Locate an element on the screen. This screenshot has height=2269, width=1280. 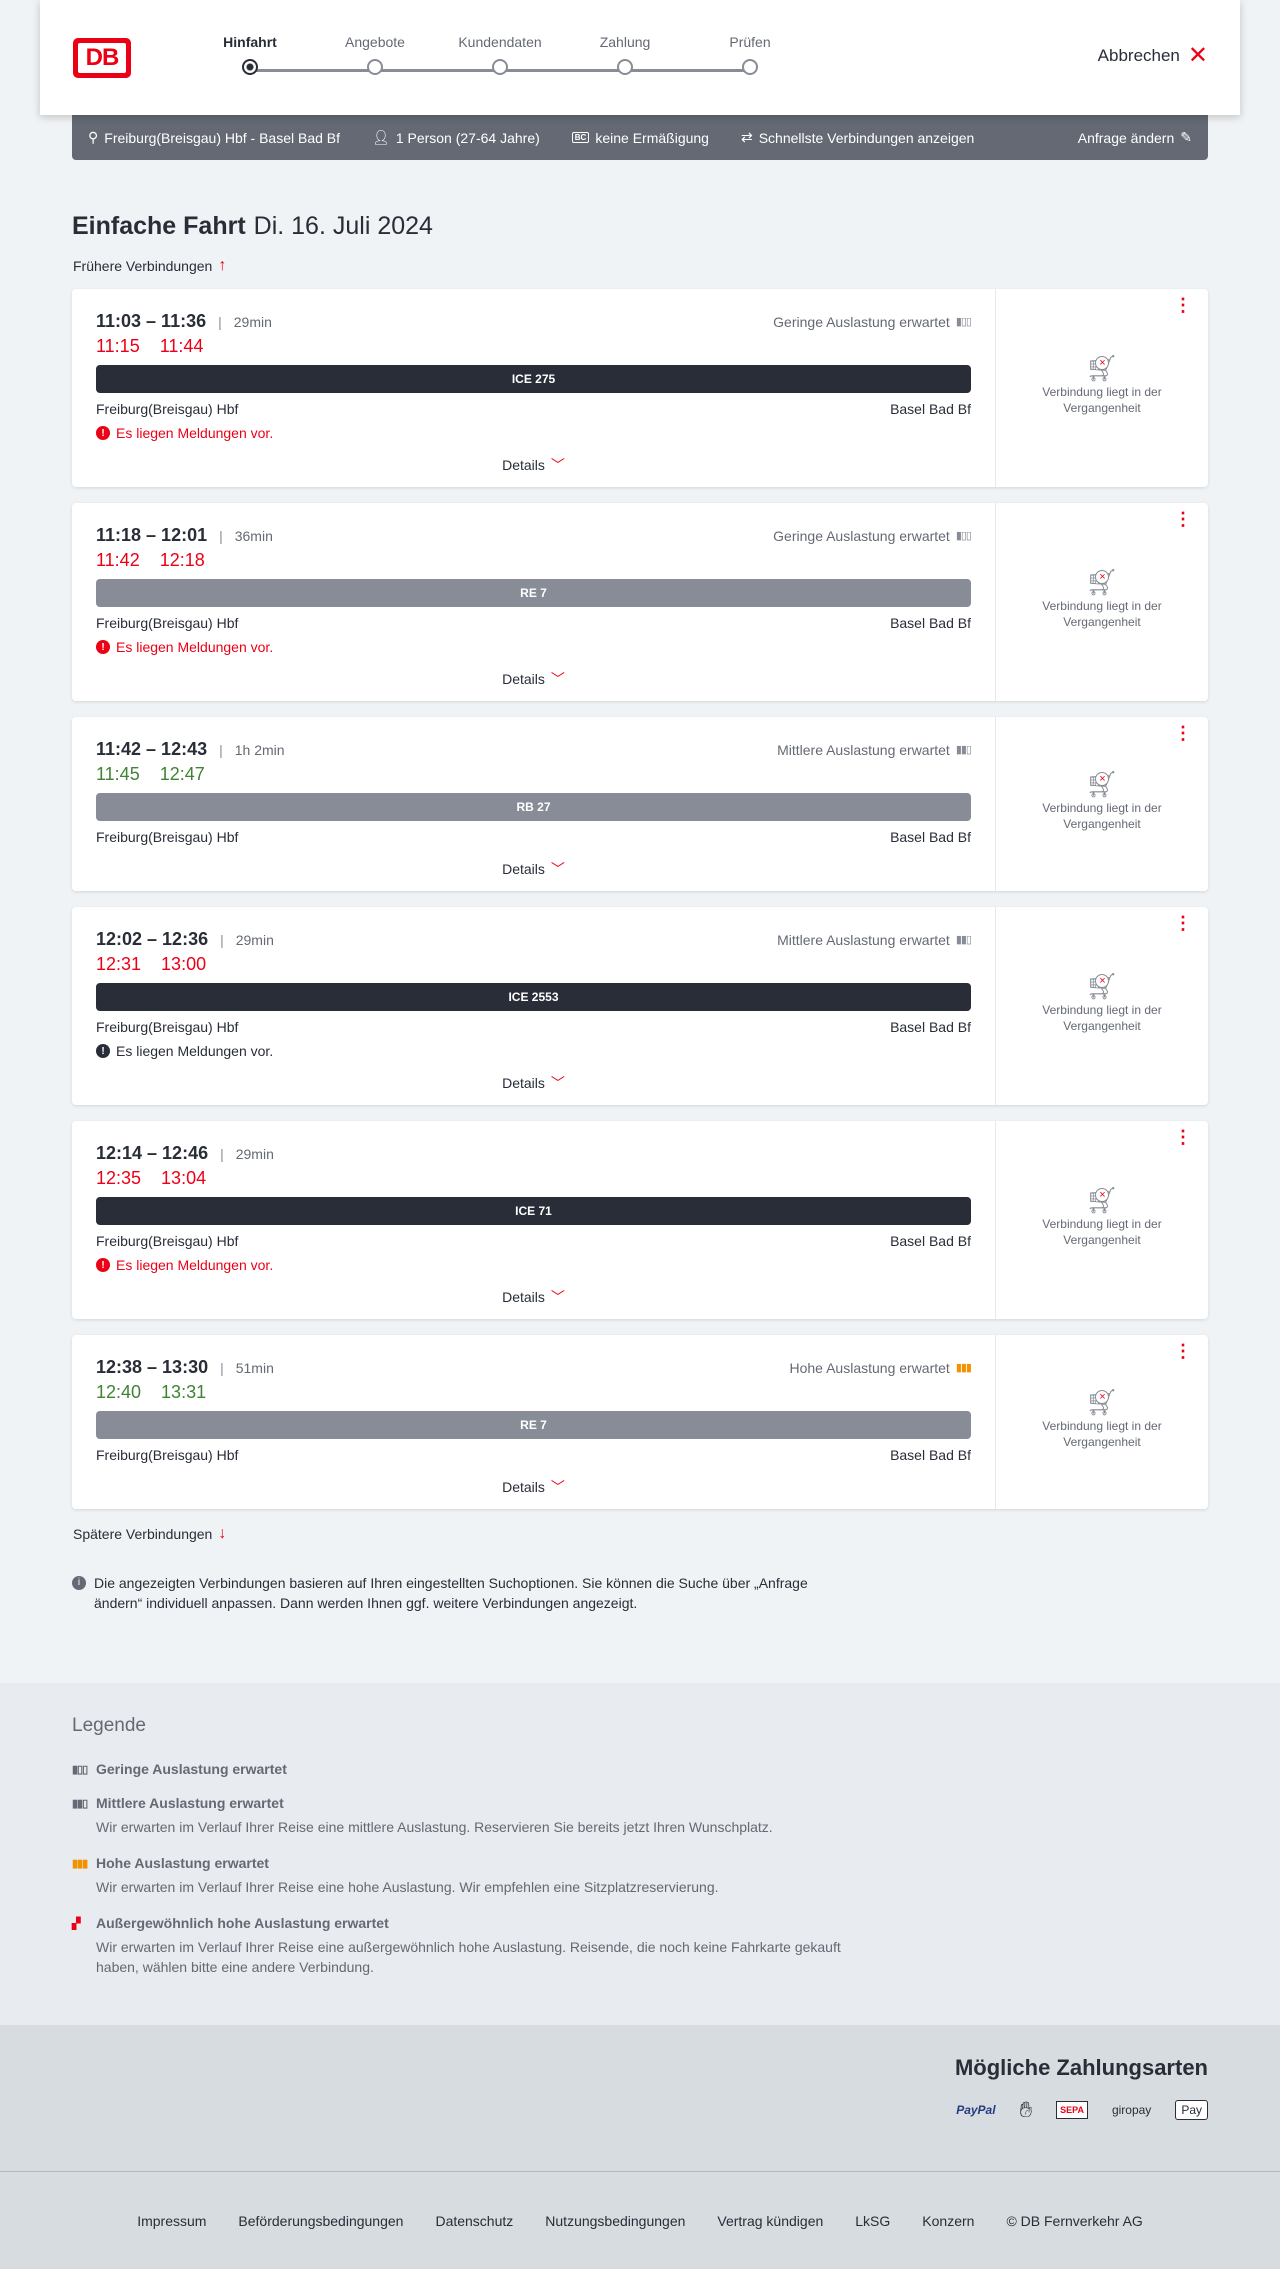
duration: 29min is located at coordinates (252, 321).